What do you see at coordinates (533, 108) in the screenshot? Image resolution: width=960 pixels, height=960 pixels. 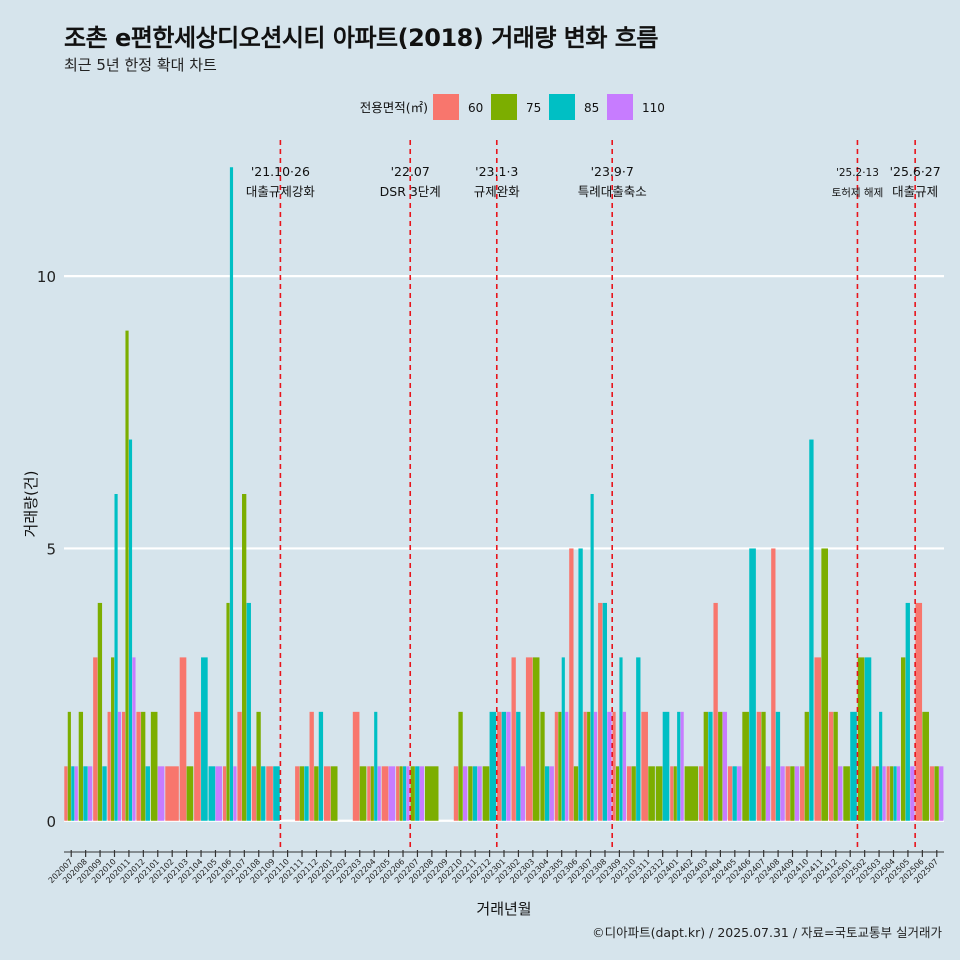 I see `legend-label-75: 75` at bounding box center [533, 108].